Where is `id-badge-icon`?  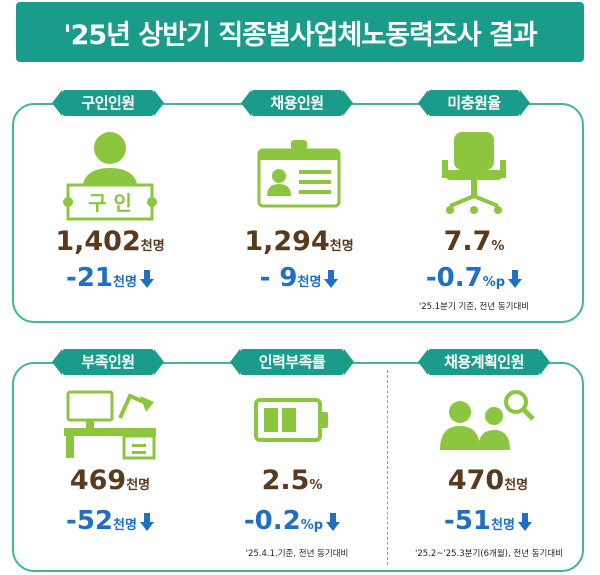 id-badge-icon is located at coordinates (299, 174).